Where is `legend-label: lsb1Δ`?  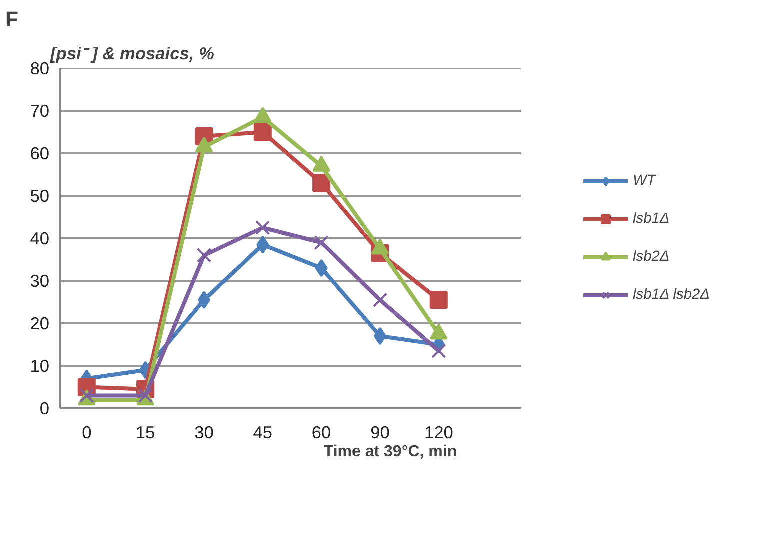
legend-label: lsb1Δ is located at coordinates (651, 219).